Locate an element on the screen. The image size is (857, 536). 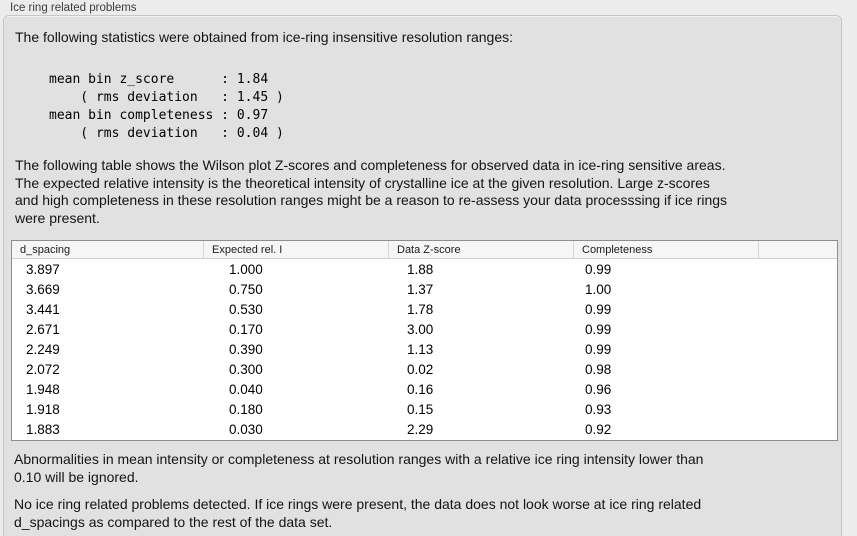
table-row: 1.948 0.040 0.16 0.96 is located at coordinates (424, 390).